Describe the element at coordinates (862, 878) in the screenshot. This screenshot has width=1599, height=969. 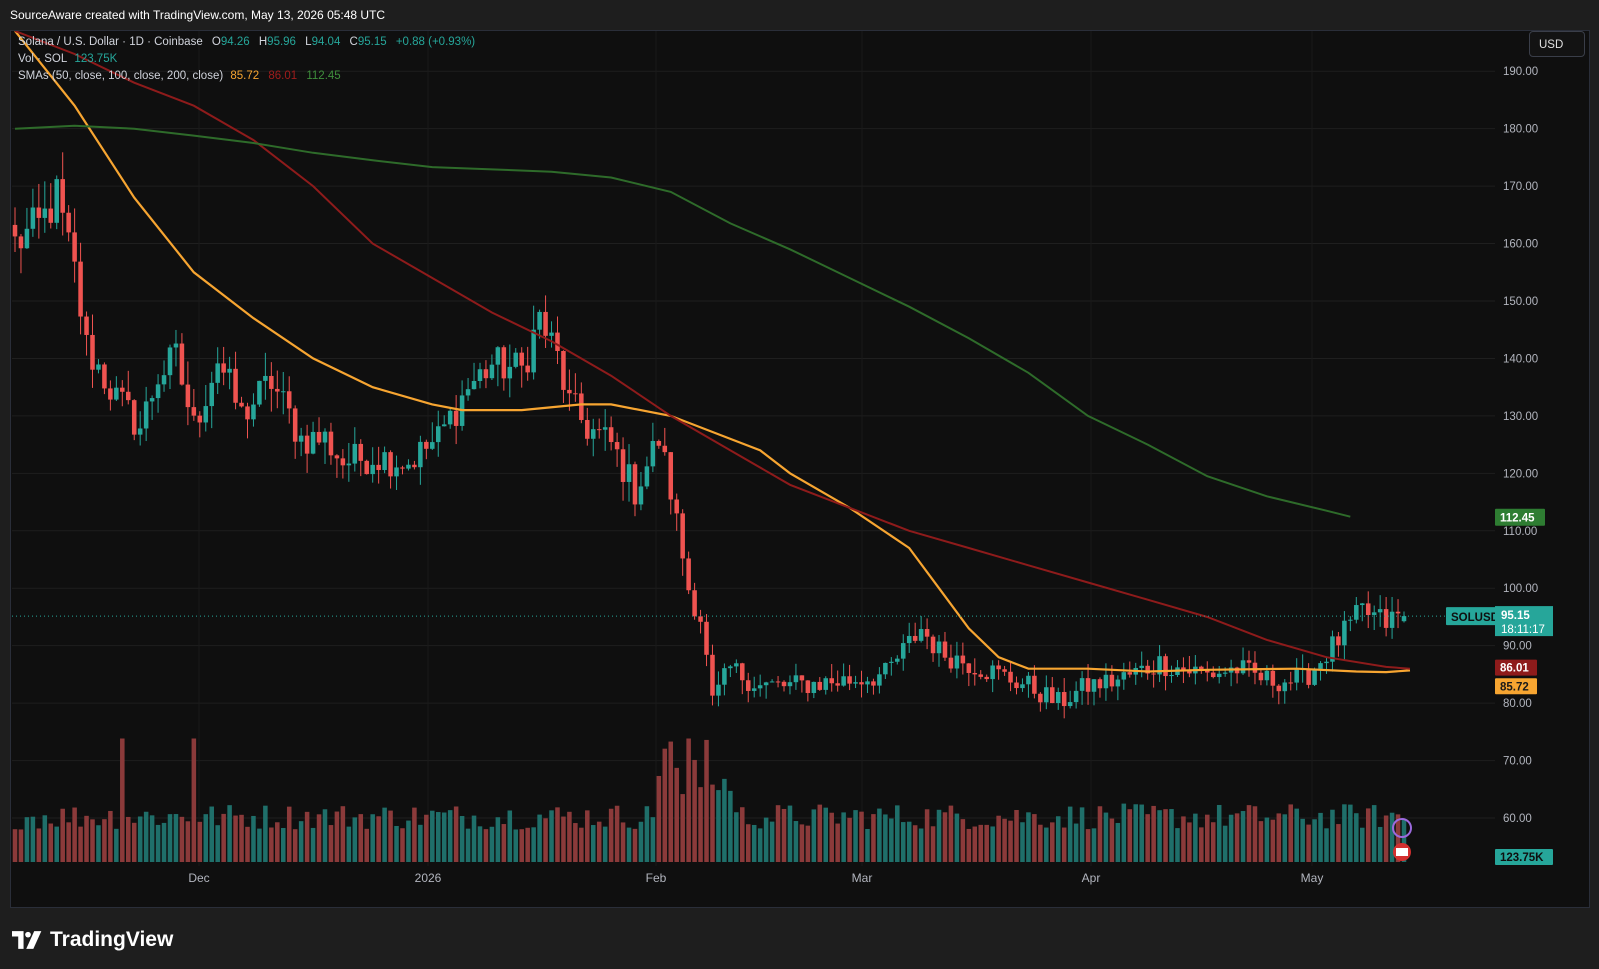
I see `x-tick-label: Mar` at that location.